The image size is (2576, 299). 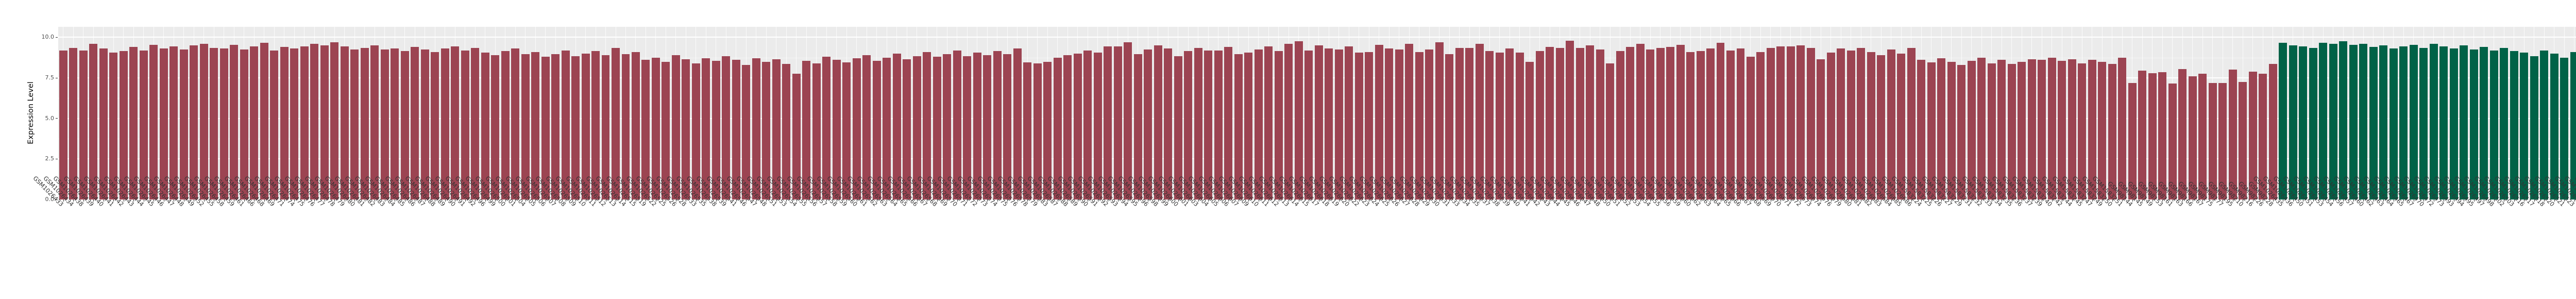 What do you see at coordinates (927, 126) in the screenshot?
I see `bar-GSM1026567` at bounding box center [927, 126].